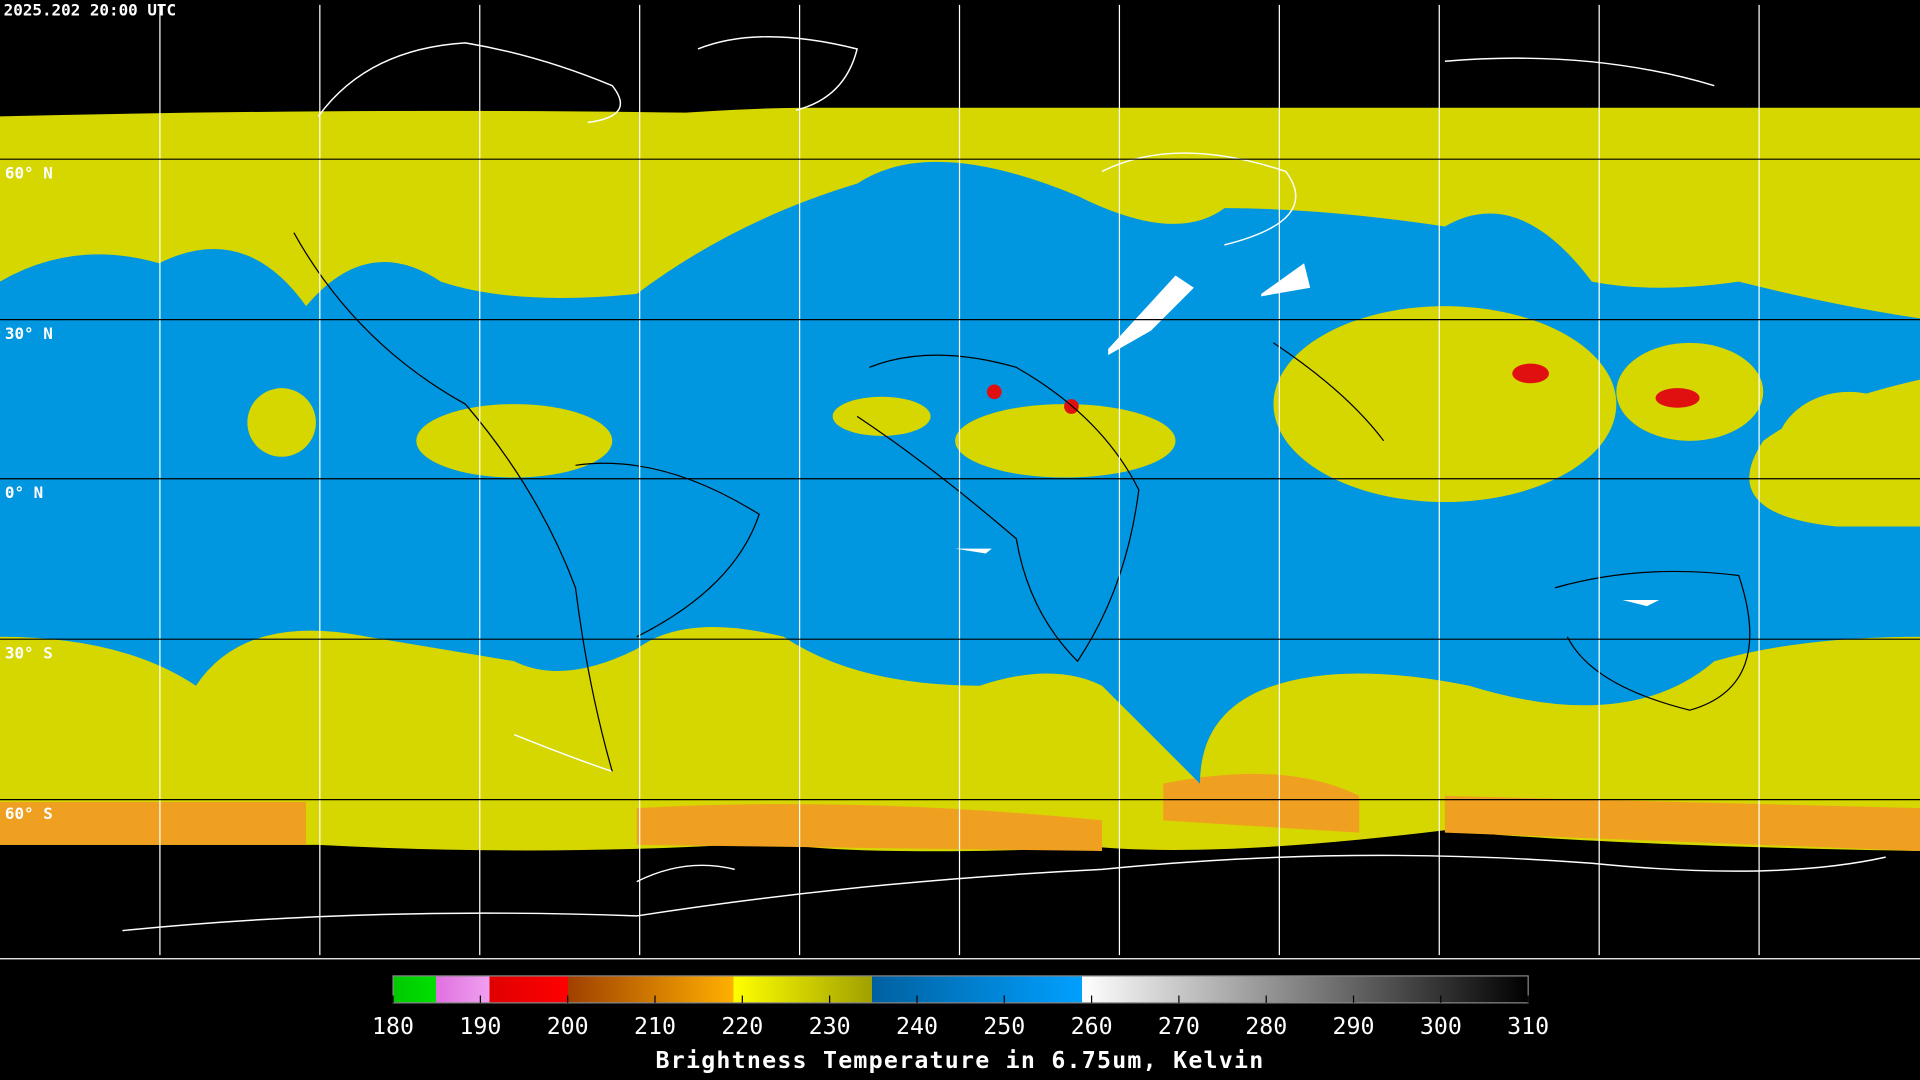 This screenshot has width=1920, height=1080. I want to click on colorbar-tick-label: 180, so click(393, 1026).